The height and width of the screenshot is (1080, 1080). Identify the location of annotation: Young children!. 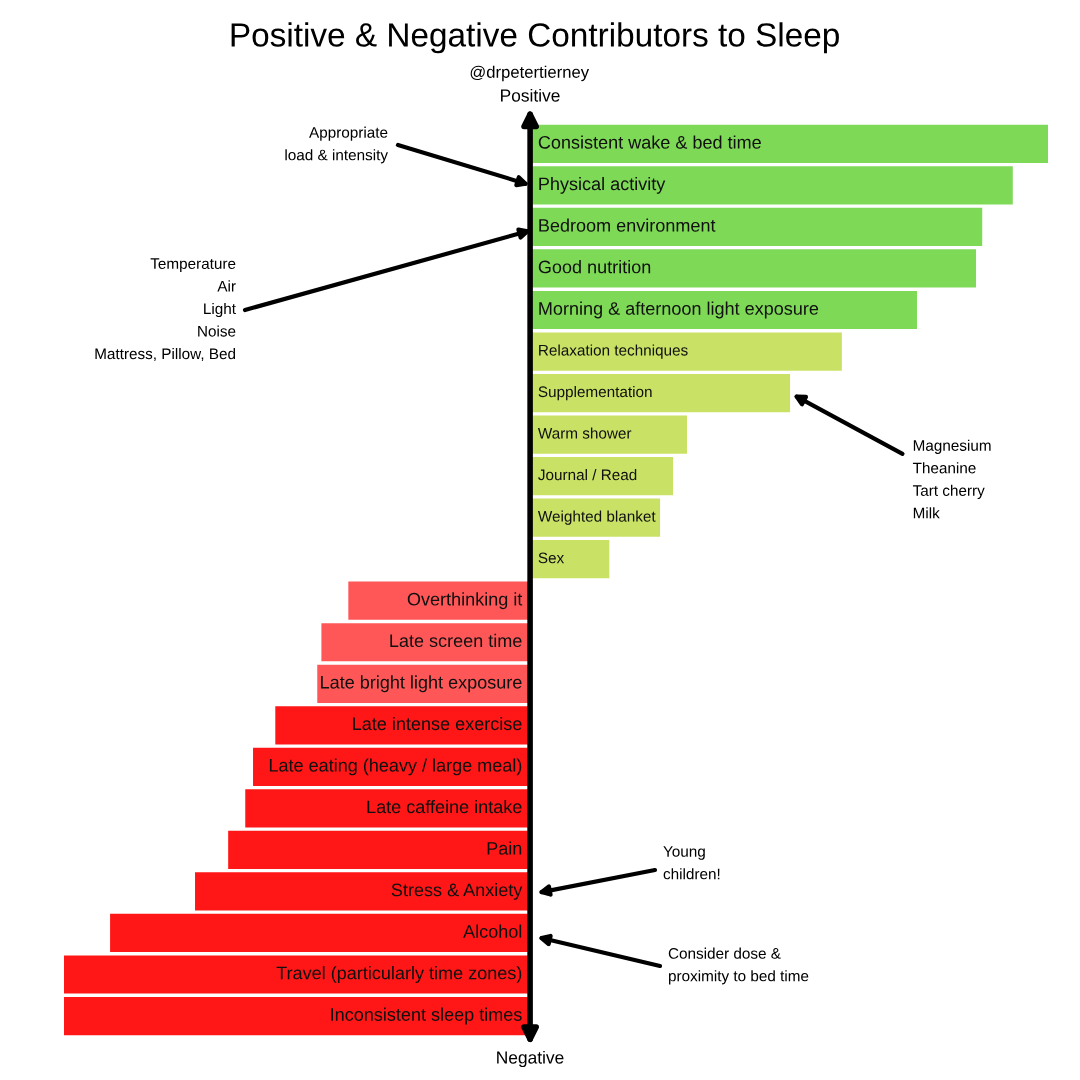
(691, 863).